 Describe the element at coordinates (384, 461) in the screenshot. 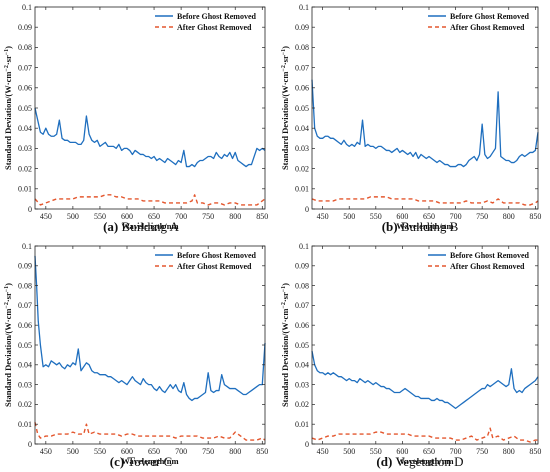

I see `panel-caption-letter: (d)` at that location.